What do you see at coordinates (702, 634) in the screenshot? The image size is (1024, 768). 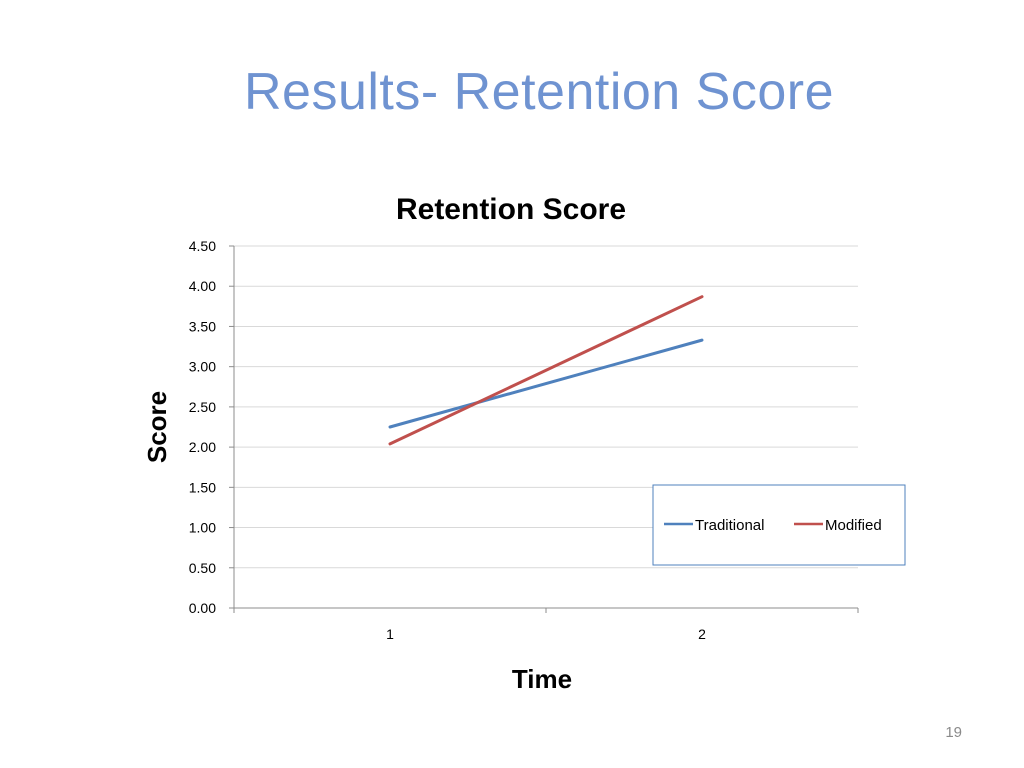 I see `x-tick-label: 2` at bounding box center [702, 634].